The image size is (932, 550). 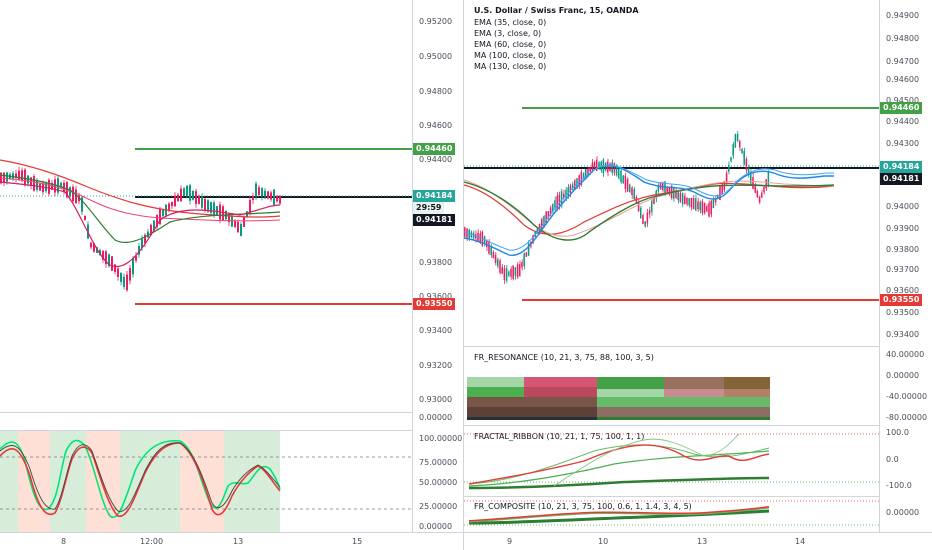 What do you see at coordinates (140, 188) in the screenshot?
I see `ma-line-red` at bounding box center [140, 188].